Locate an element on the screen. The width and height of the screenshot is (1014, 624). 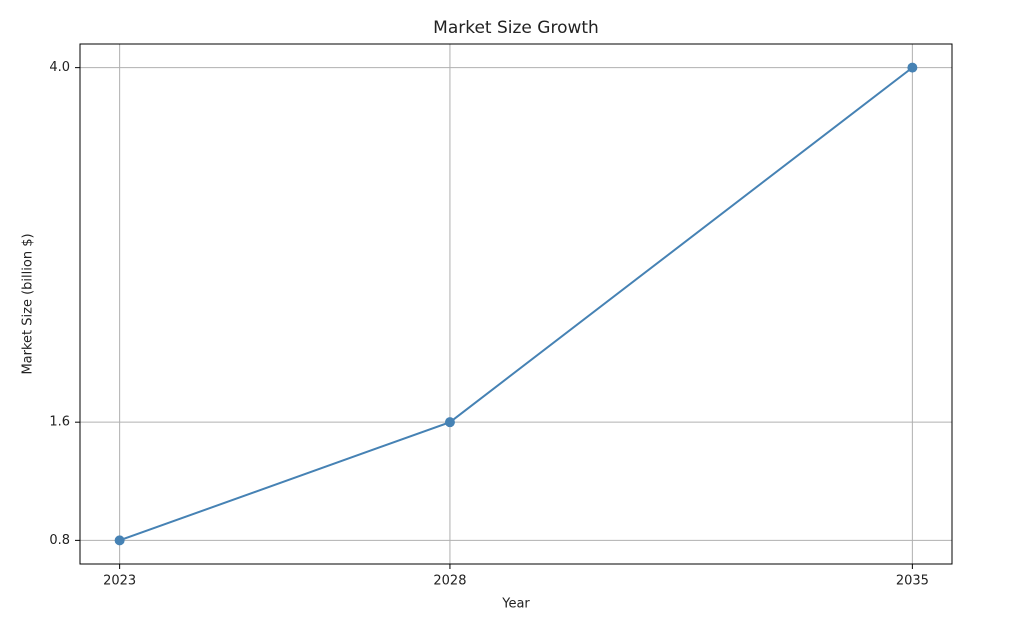
chart-title: Market Size Growth is located at coordinates (516, 28).